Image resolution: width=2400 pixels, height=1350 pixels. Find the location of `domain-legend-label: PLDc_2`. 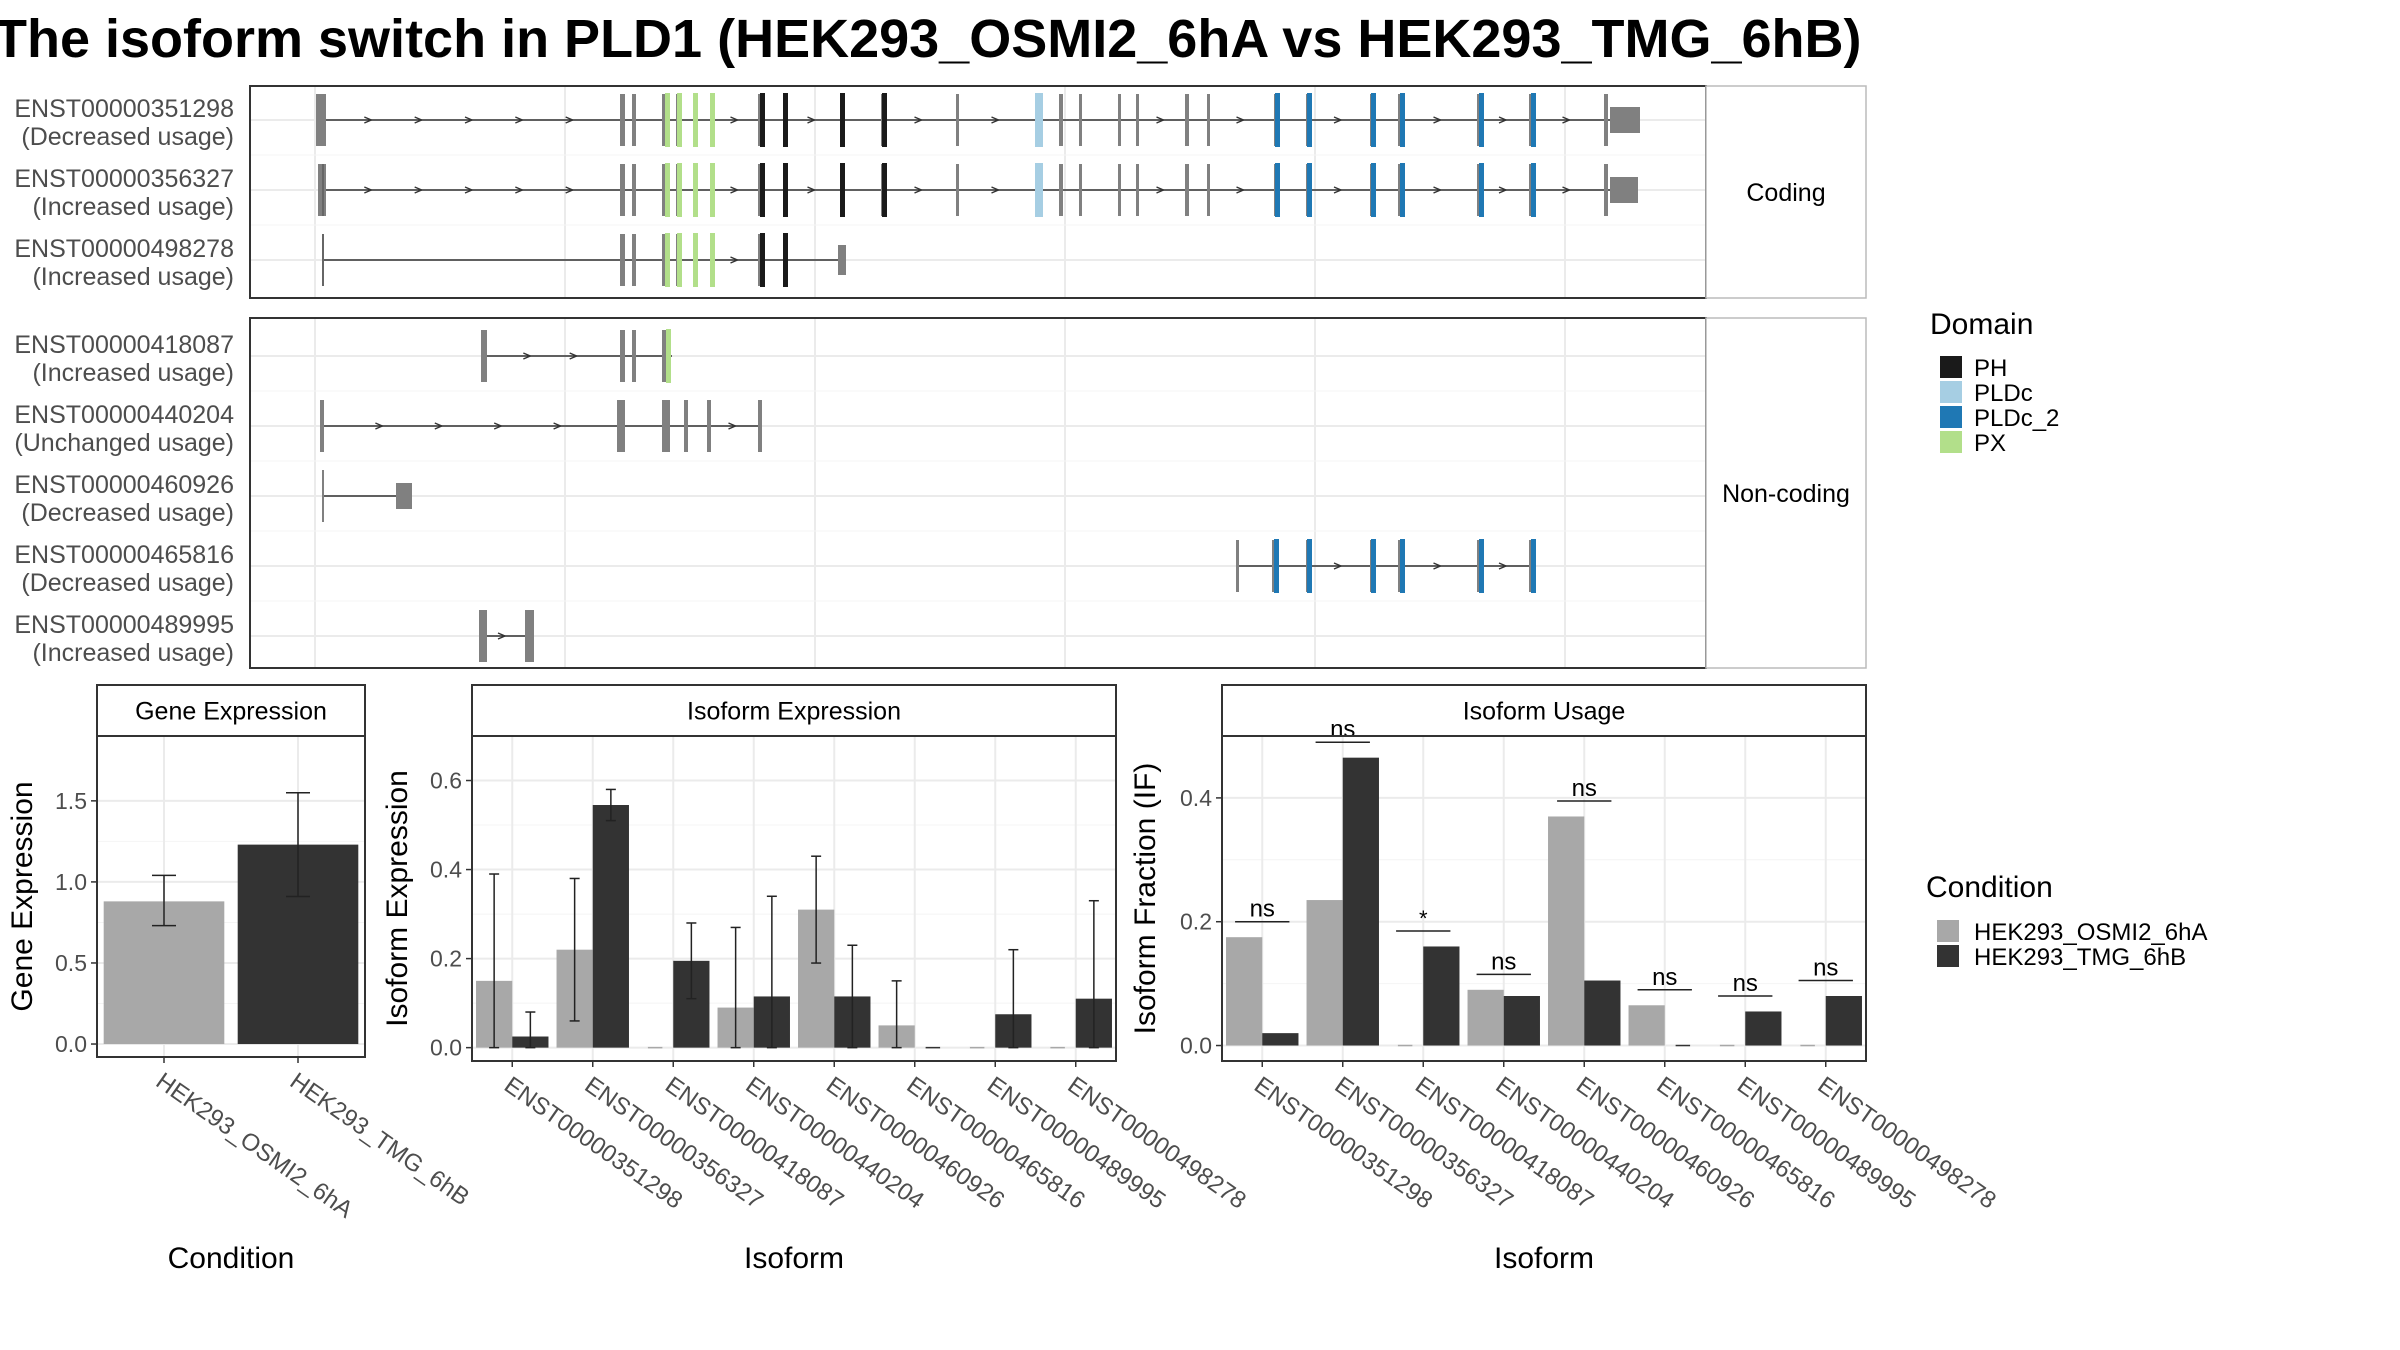

domain-legend-label: PLDc_2 is located at coordinates (2016, 418).